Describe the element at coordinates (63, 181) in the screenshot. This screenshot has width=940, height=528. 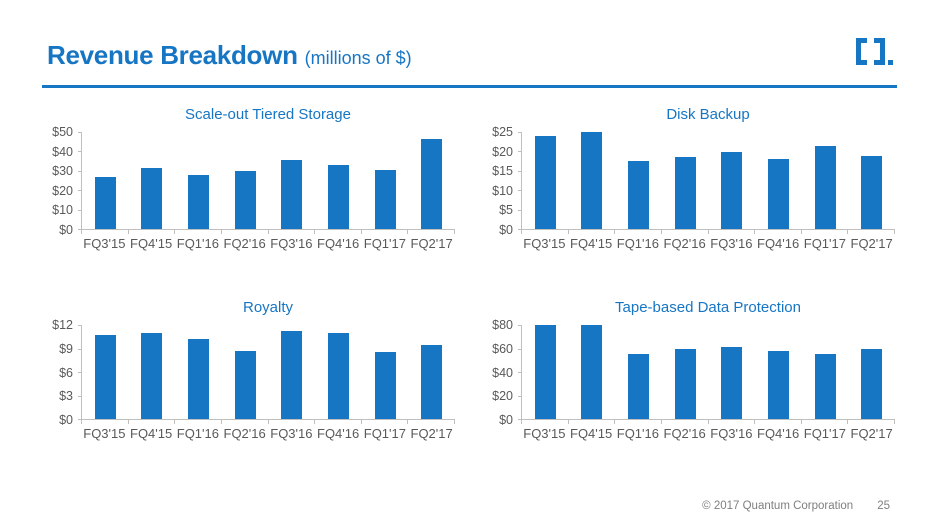
I see `y-axis: $50 $40 $30 $20 $10 $0` at that location.